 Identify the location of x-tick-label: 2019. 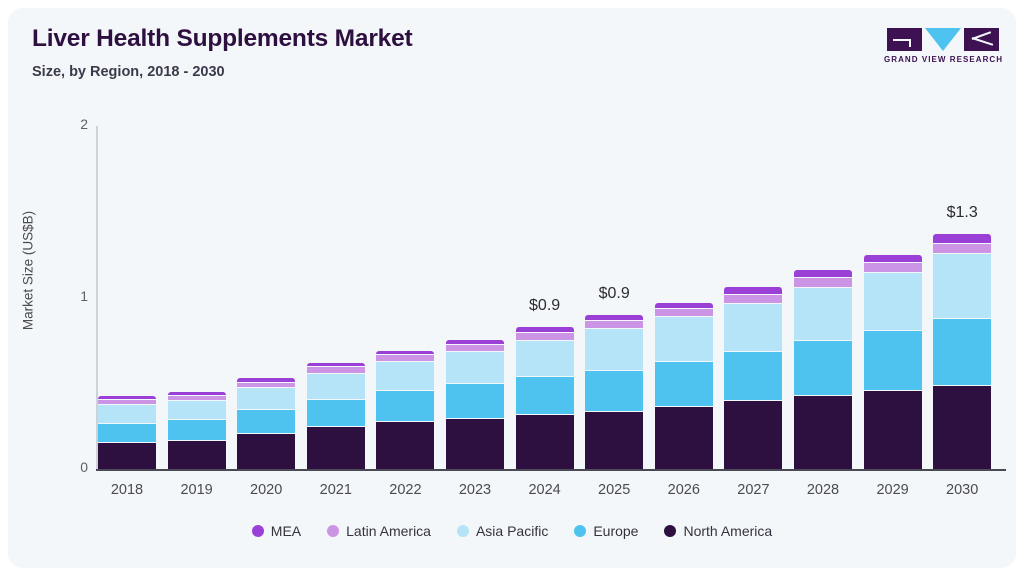
(196, 490).